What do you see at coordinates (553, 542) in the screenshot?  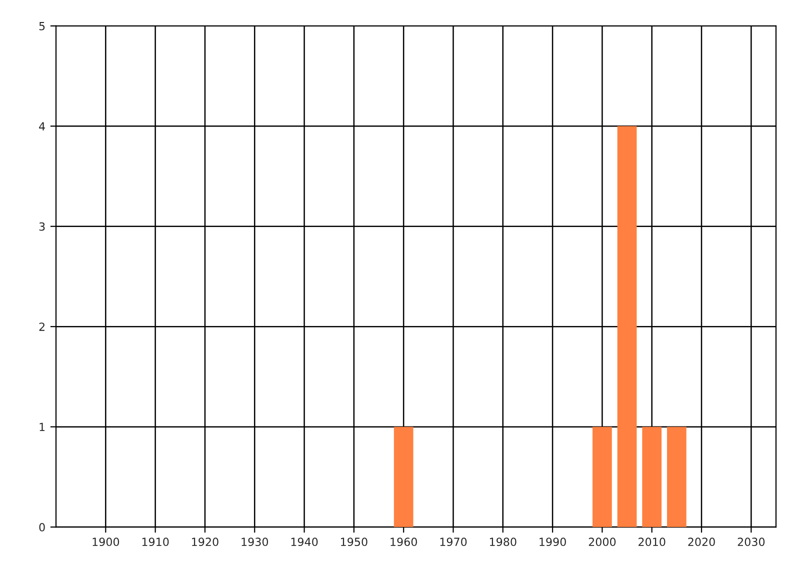 I see `x-tick-label: 1990` at bounding box center [553, 542].